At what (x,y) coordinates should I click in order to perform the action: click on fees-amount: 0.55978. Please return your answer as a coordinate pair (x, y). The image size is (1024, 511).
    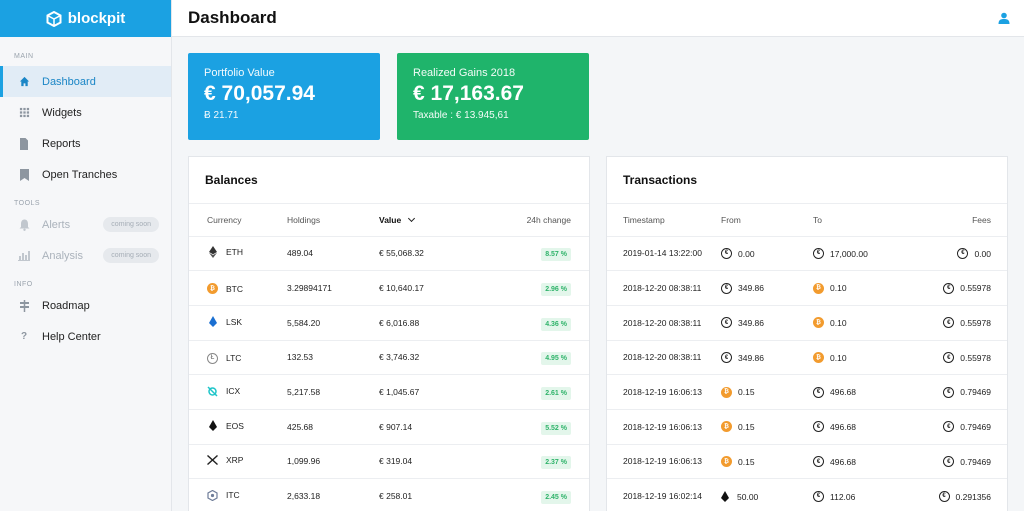
    Looking at the image, I should click on (975, 288).